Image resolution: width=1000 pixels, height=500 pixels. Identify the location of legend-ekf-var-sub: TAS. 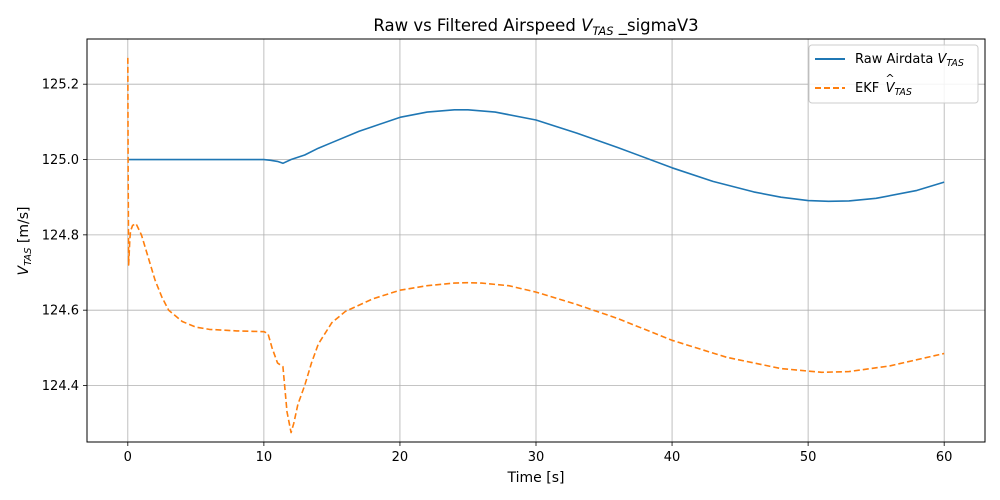
(902, 92).